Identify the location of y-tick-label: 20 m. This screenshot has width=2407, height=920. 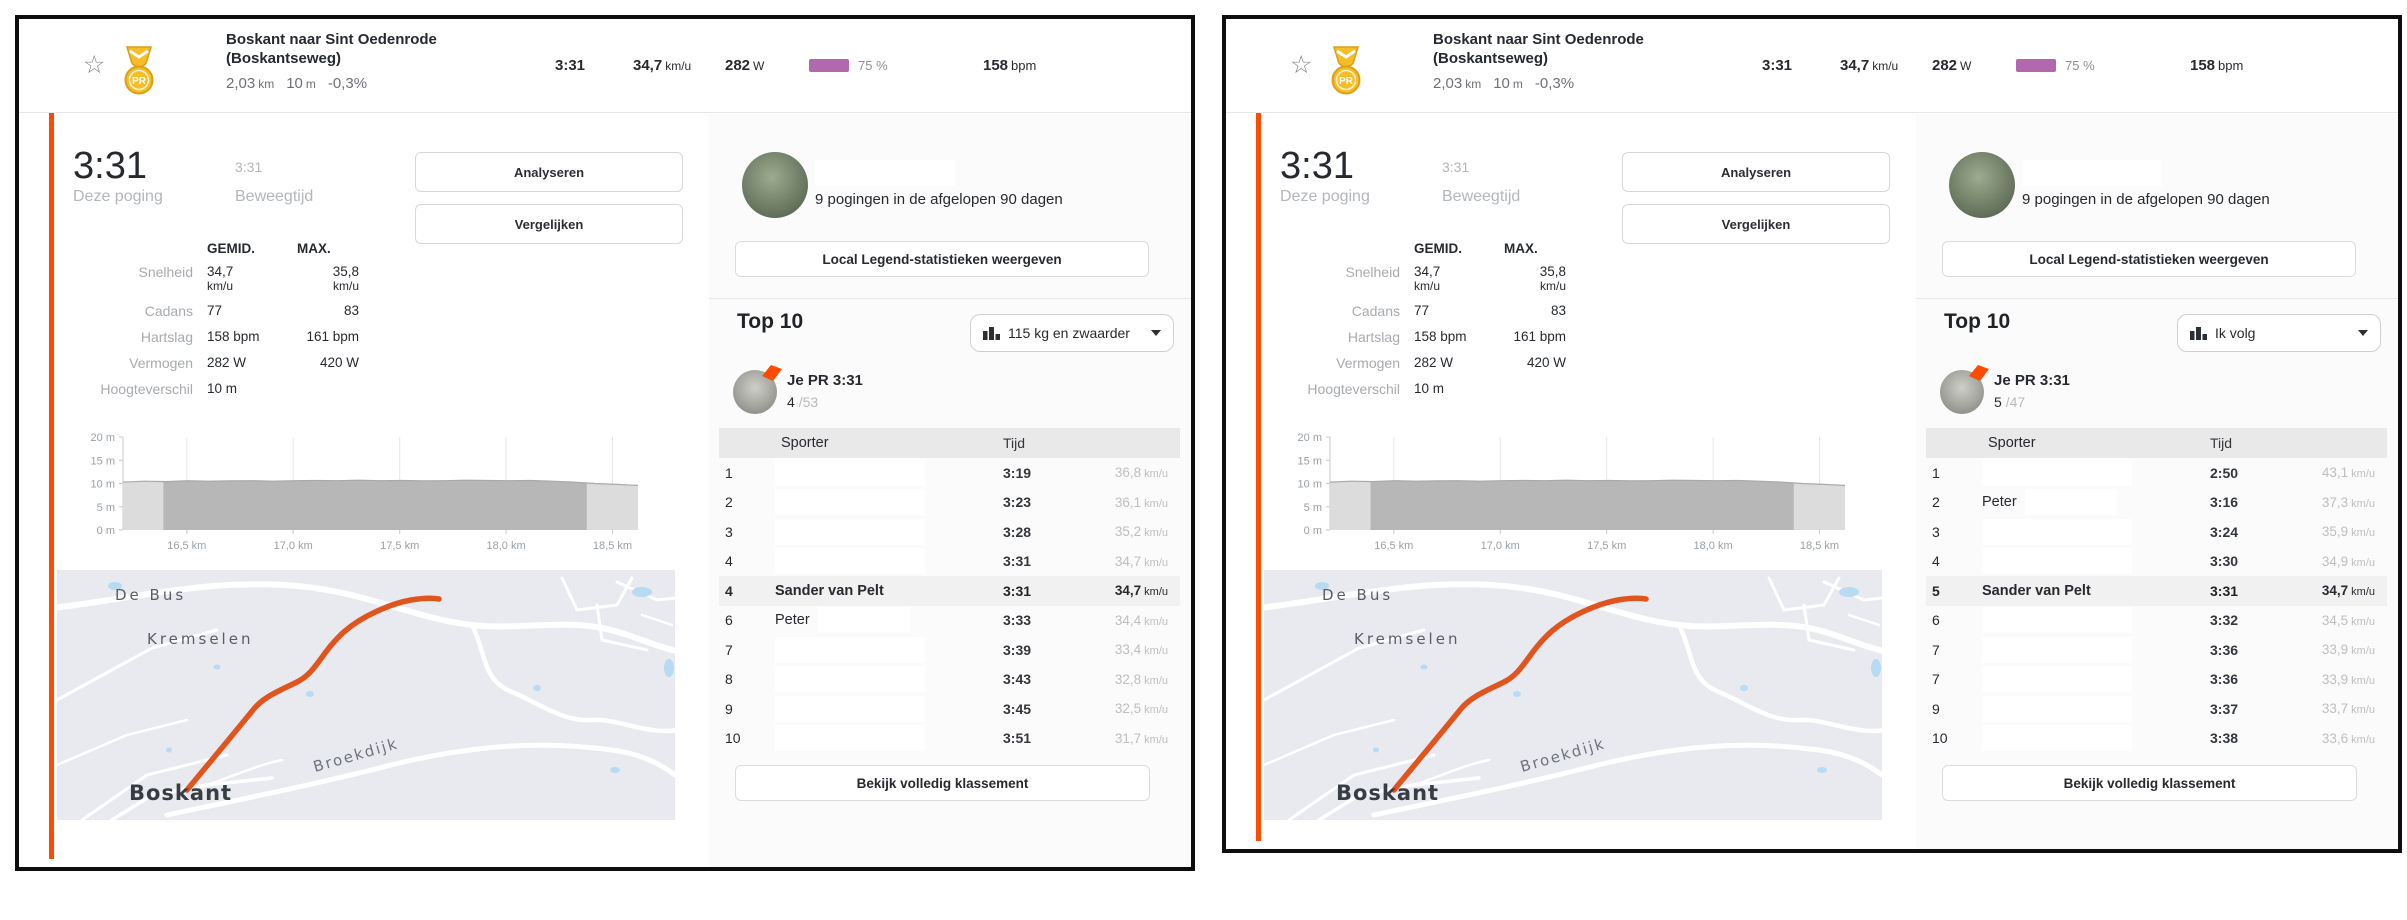
(103, 438).